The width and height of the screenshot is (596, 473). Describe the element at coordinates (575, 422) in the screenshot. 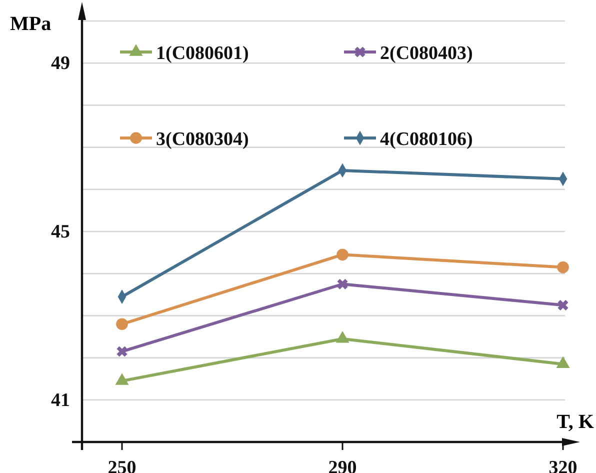

I see `x-axis-title: T, K` at that location.